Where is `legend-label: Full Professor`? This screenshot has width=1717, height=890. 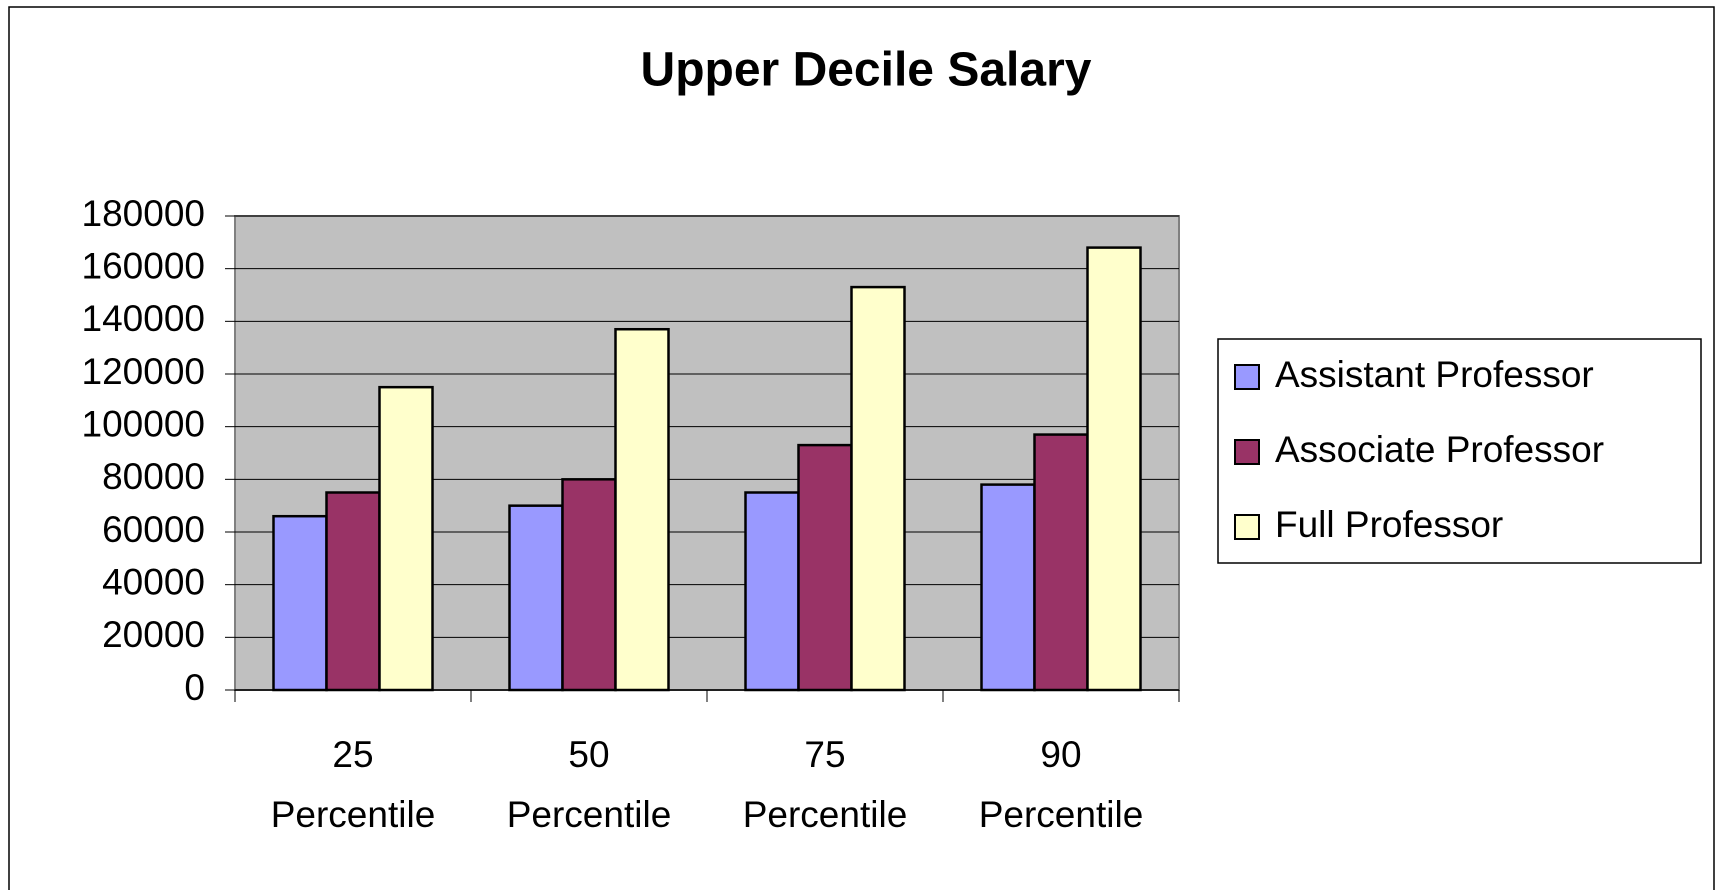 legend-label: Full Professor is located at coordinates (1389, 524).